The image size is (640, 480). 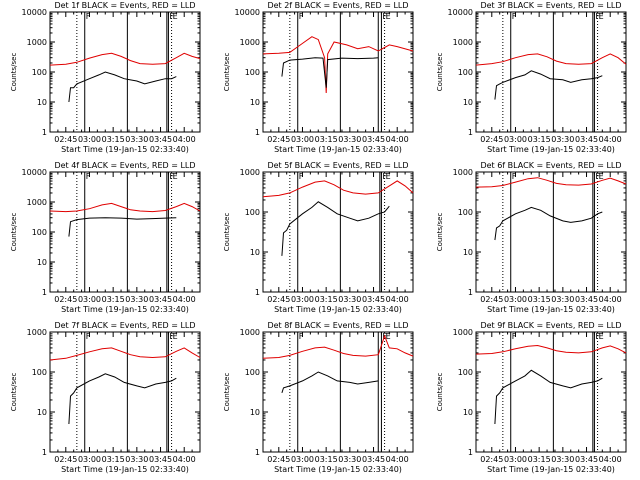 I want to click on chart-title: Det 4f BLACK = Events, RED = LLD, so click(x=124, y=165).